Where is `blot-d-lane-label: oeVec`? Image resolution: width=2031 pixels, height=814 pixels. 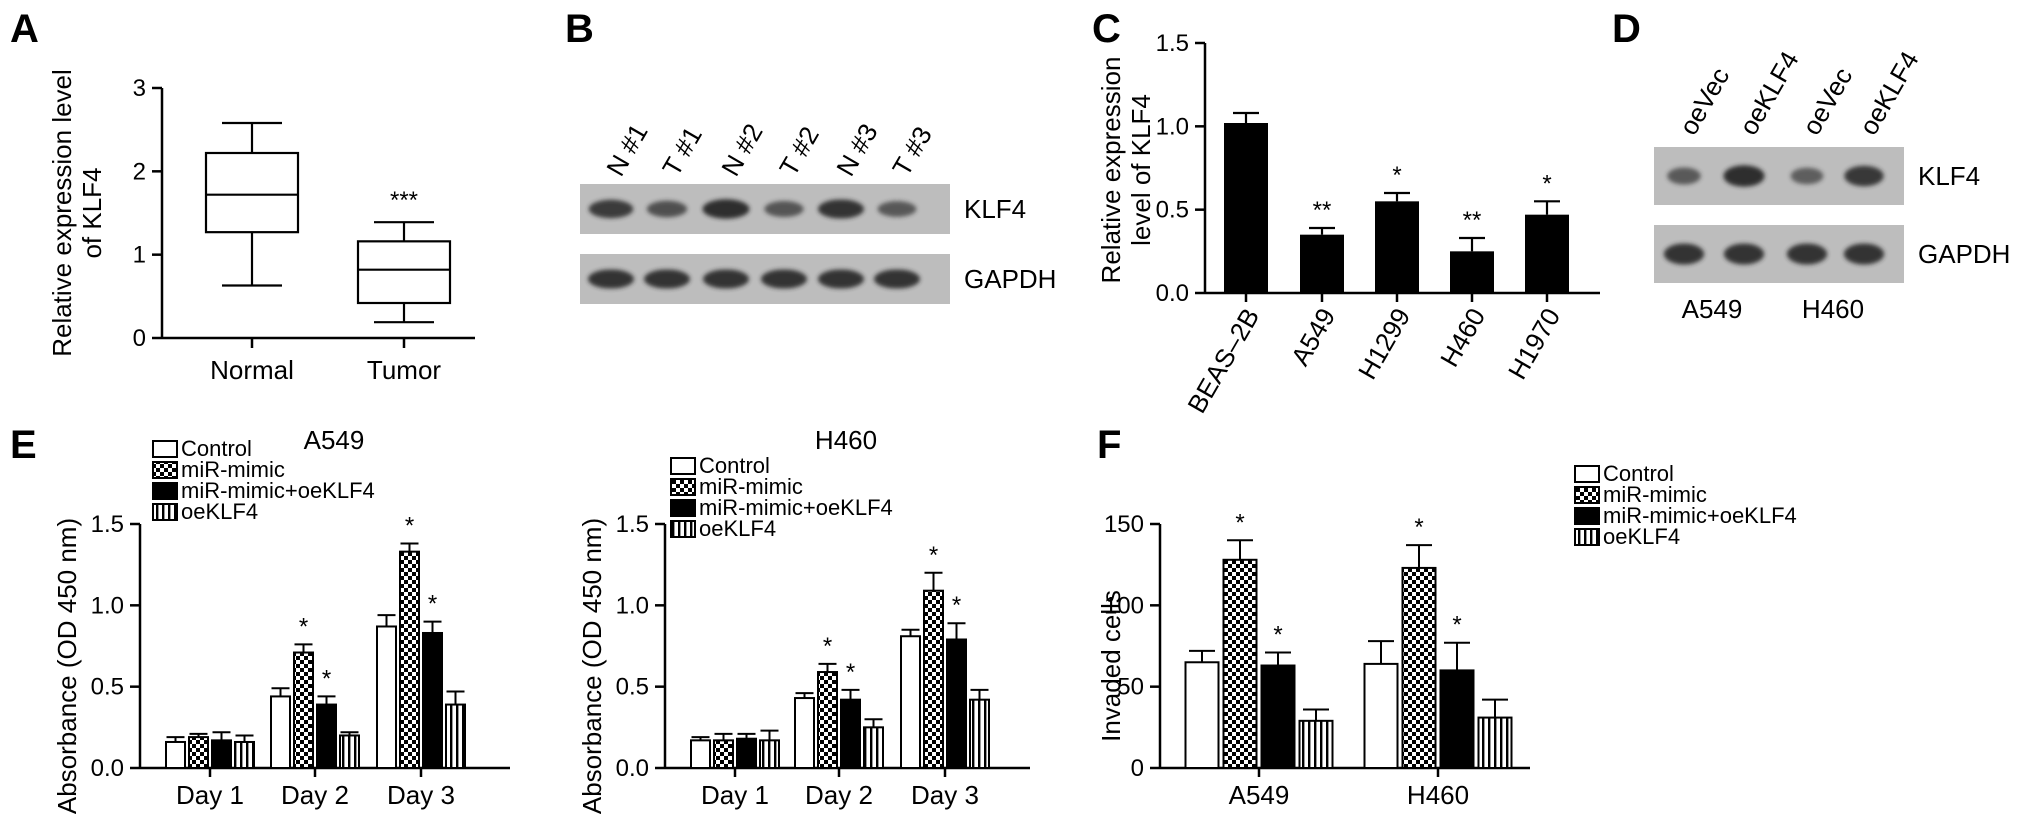 blot-d-lane-label: oeVec is located at coordinates (1827, 101).